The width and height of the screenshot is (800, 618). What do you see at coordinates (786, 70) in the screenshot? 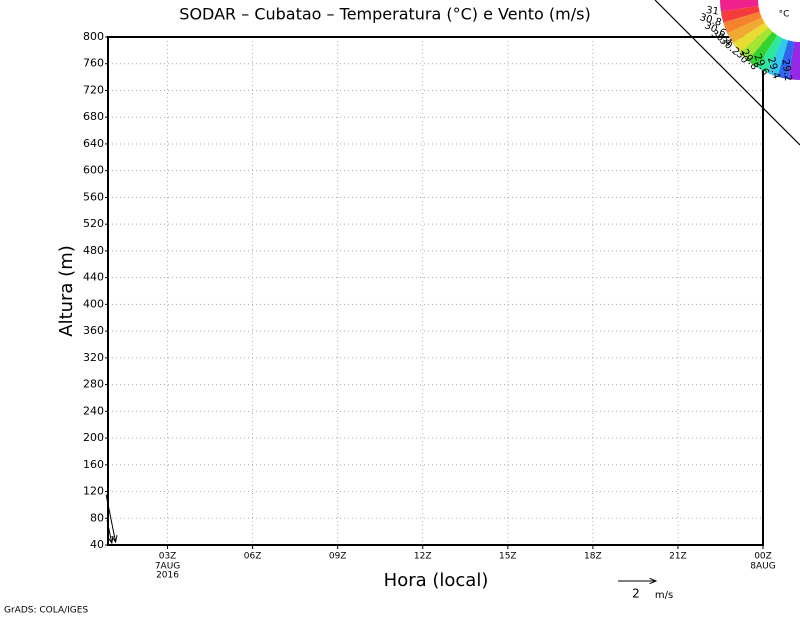
I see `legend-label: 29.2` at bounding box center [786, 70].